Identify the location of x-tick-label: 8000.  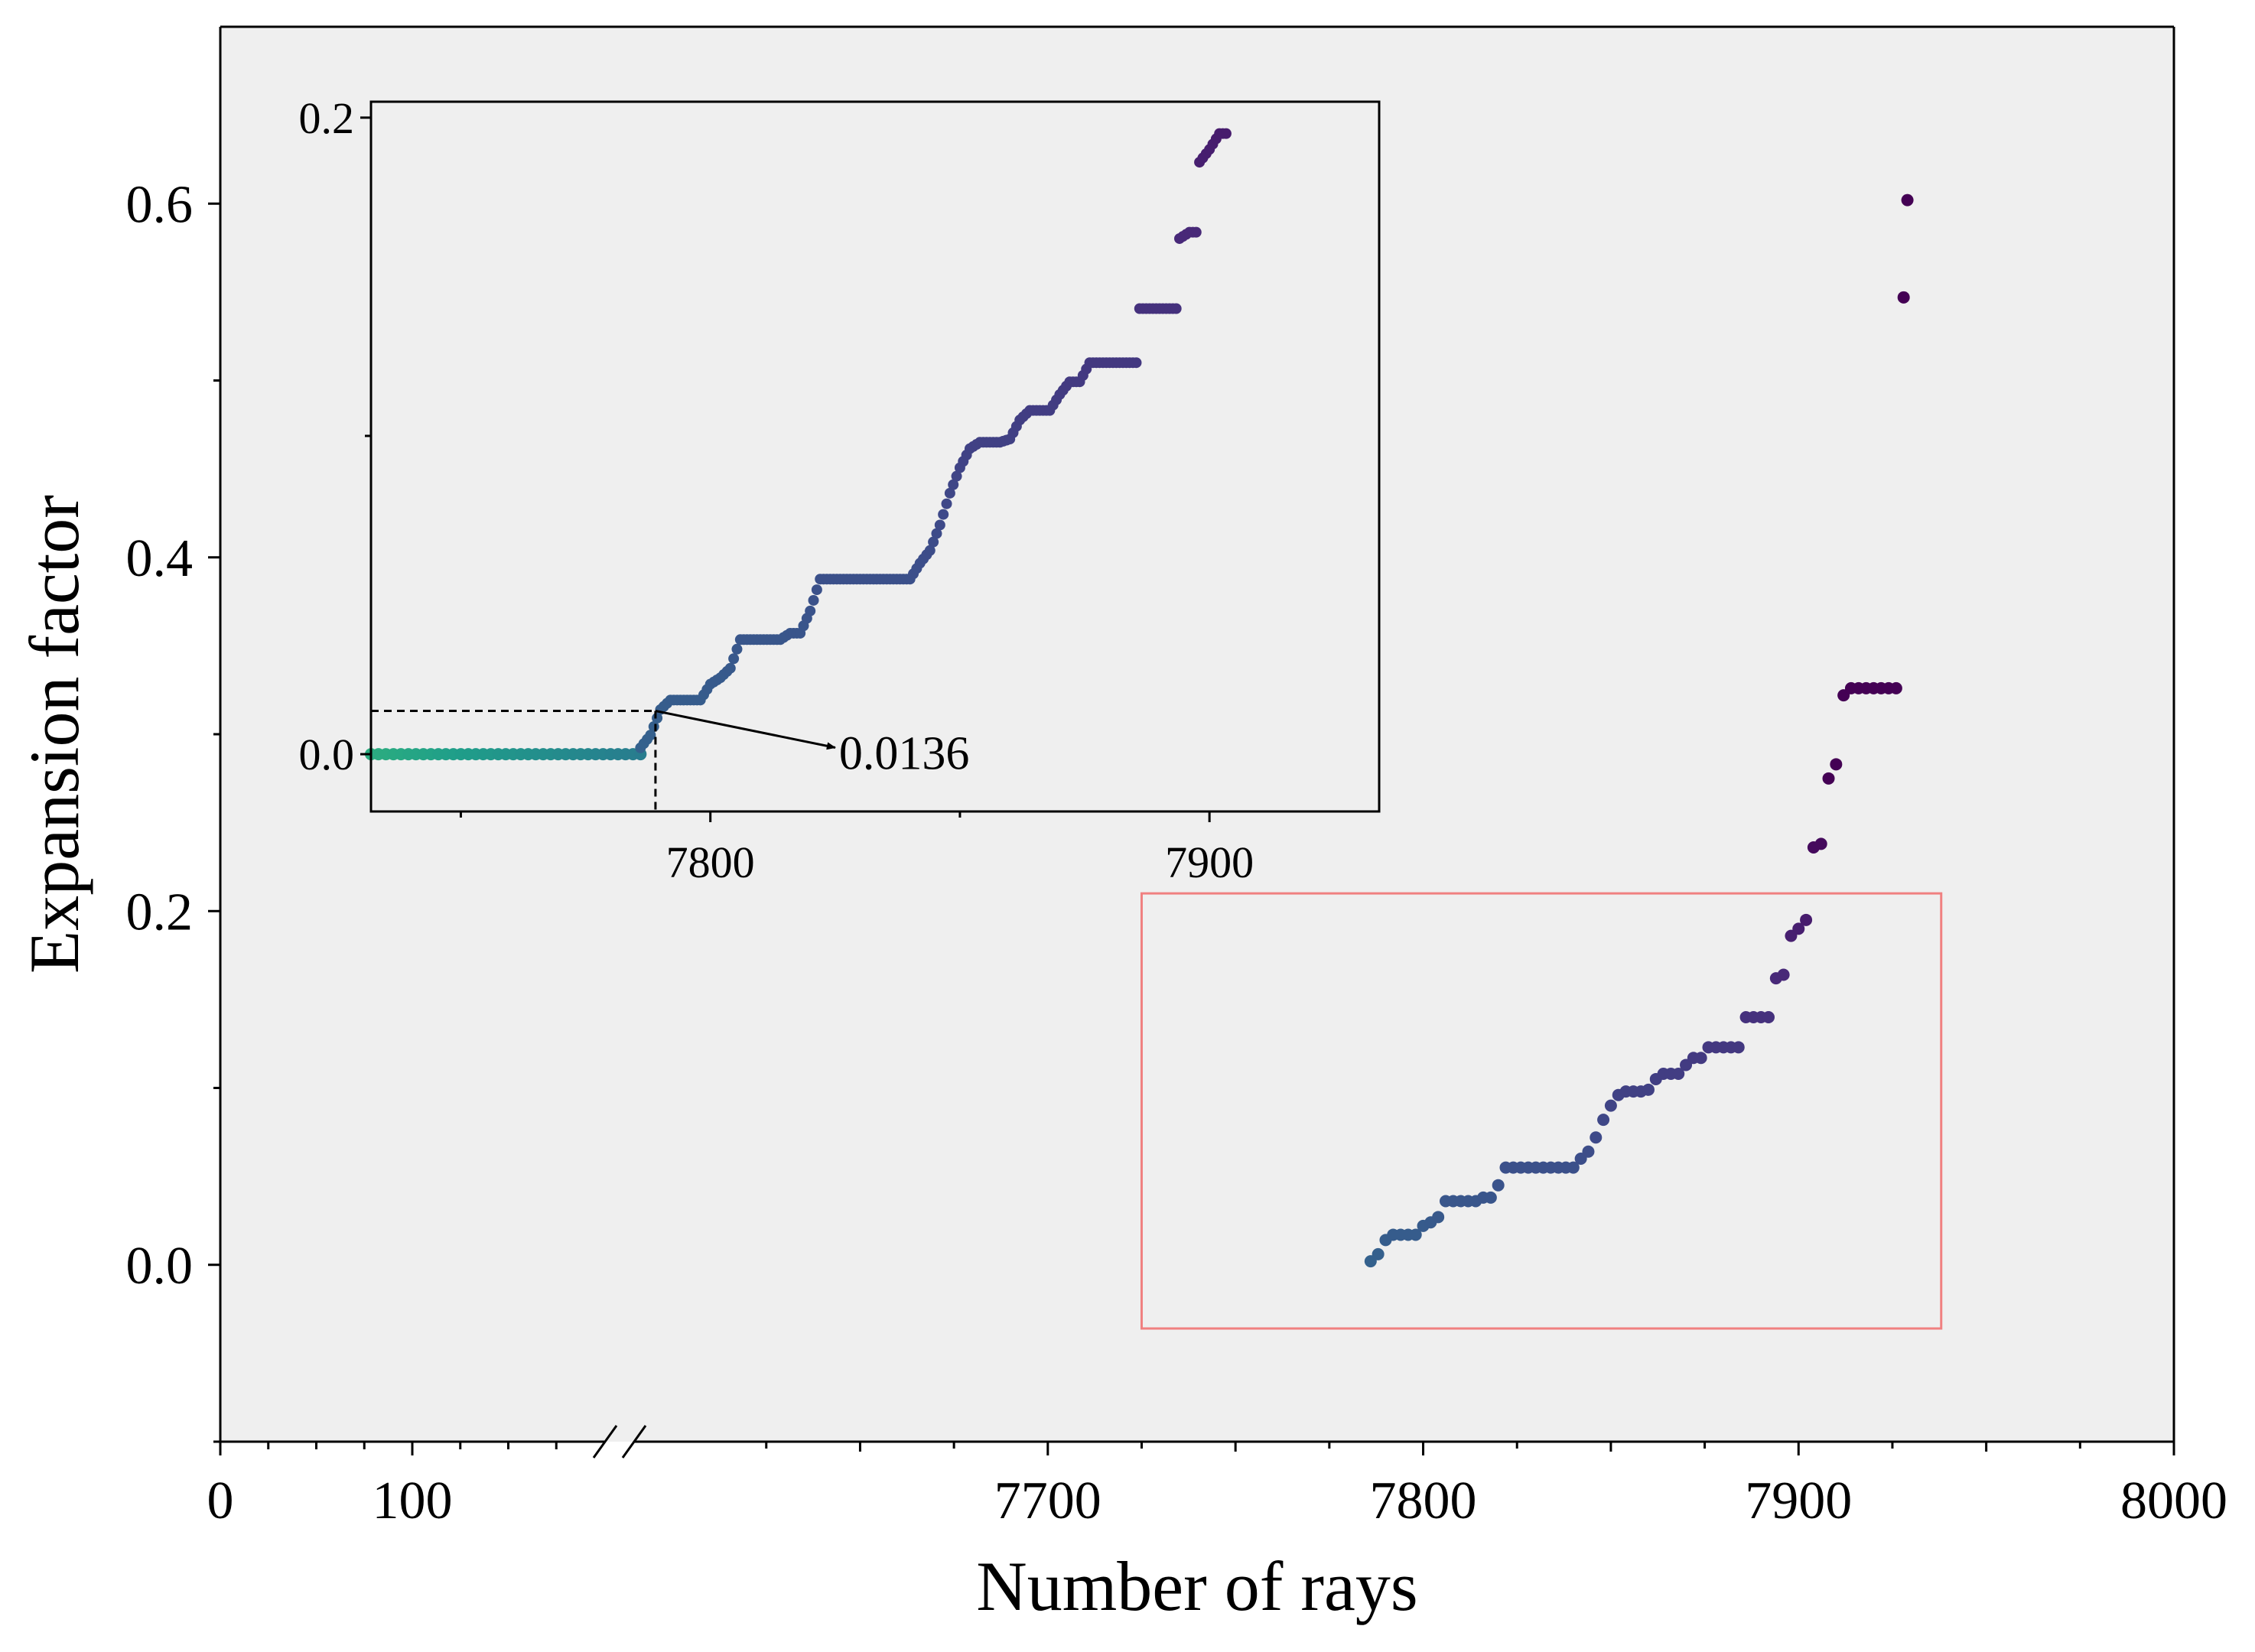
(2173, 1501).